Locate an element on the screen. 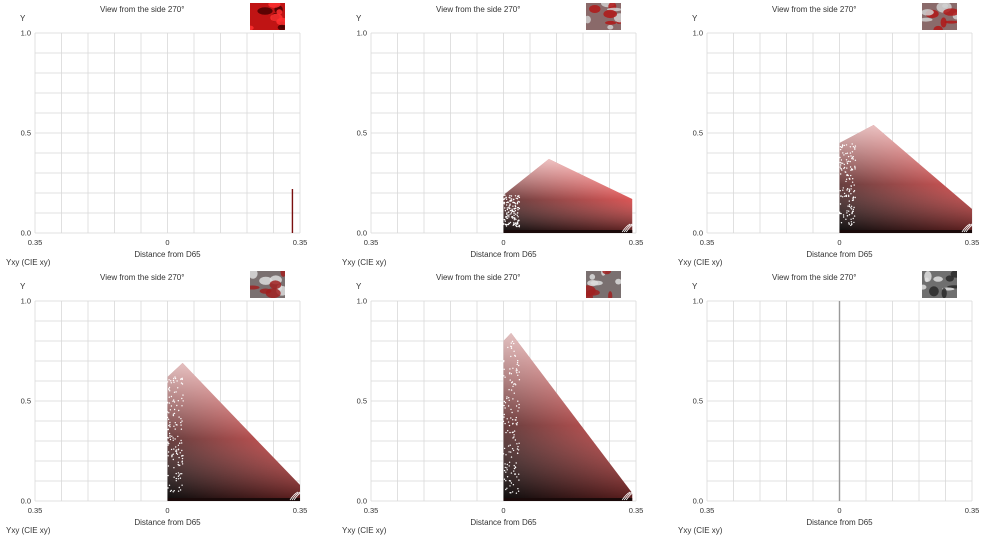 This screenshot has width=1006, height=536. x-tick-label: 0 is located at coordinates (839, 242).